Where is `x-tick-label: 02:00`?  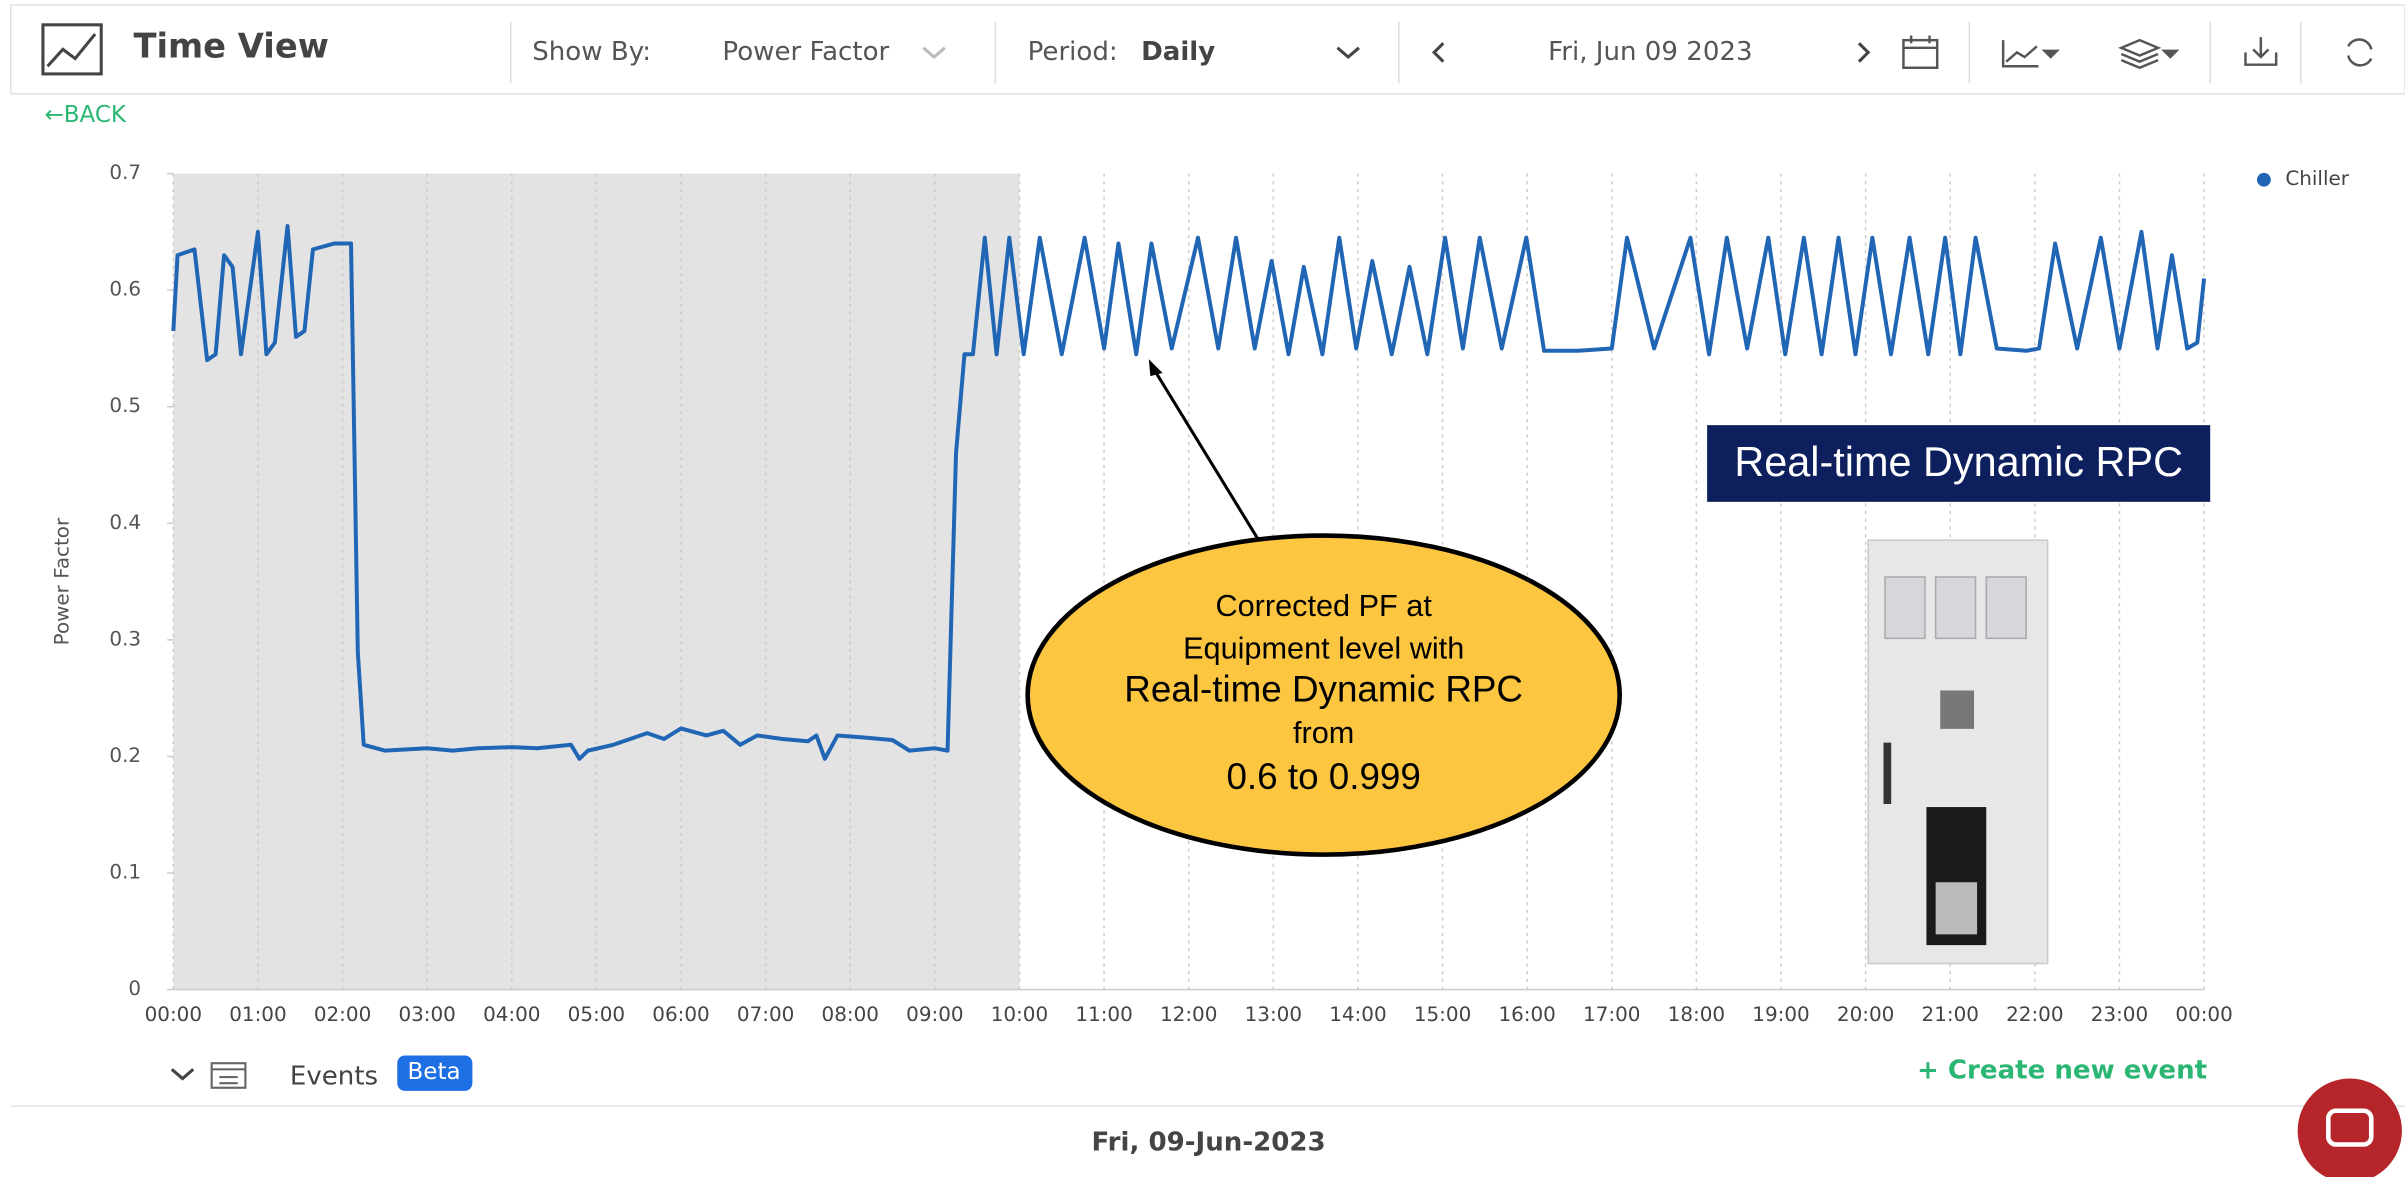
x-tick-label: 02:00 is located at coordinates (342, 1014).